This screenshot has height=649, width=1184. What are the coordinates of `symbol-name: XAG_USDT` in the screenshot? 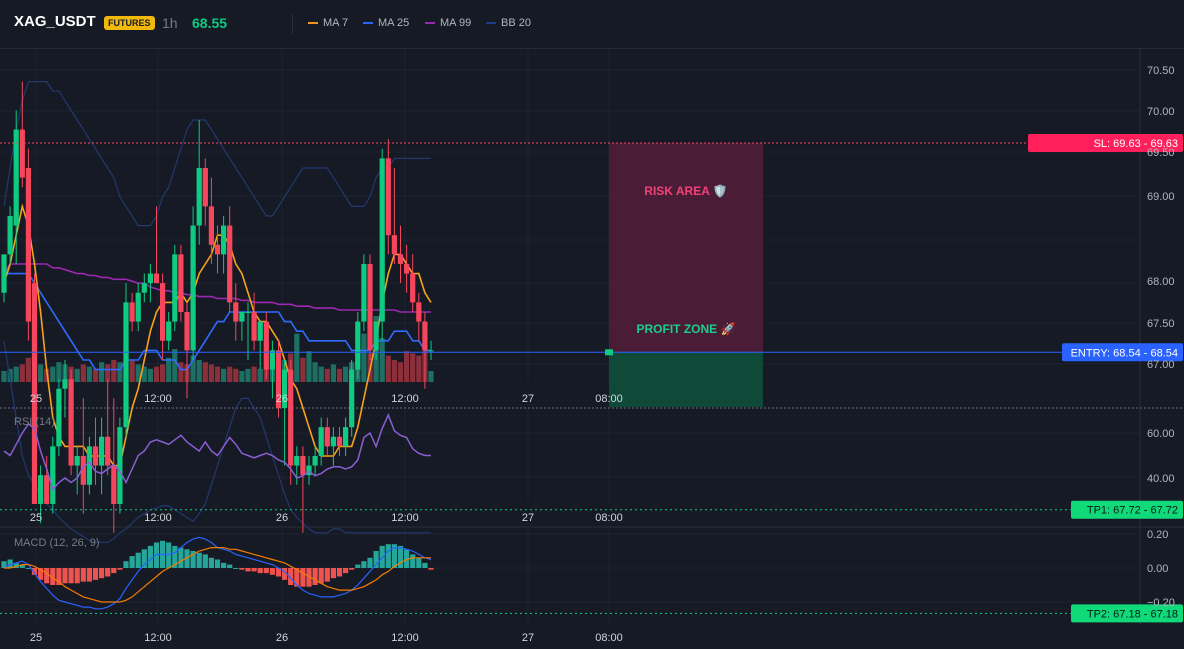 It's located at (55, 21).